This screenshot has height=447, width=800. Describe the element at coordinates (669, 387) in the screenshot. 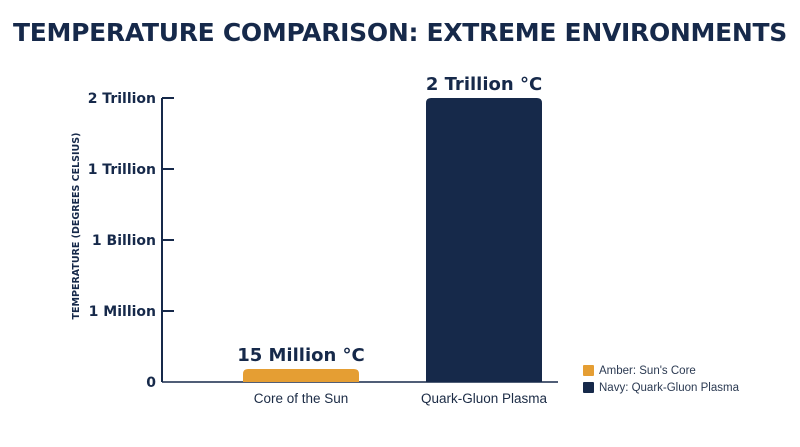

I see `legend-label: Navy: Quark-Gluon Plasma` at that location.